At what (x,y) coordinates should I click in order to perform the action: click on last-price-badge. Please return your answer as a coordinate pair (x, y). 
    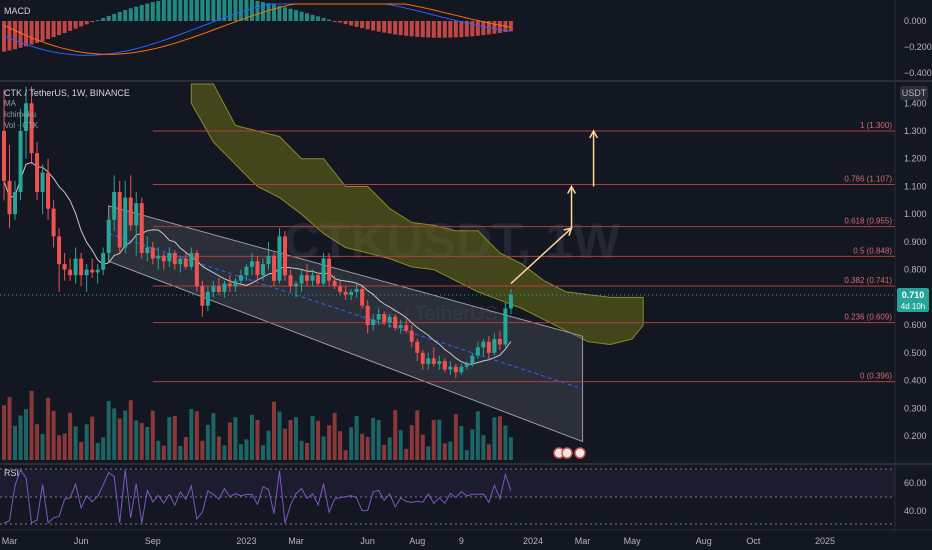
    Looking at the image, I should click on (913, 300).